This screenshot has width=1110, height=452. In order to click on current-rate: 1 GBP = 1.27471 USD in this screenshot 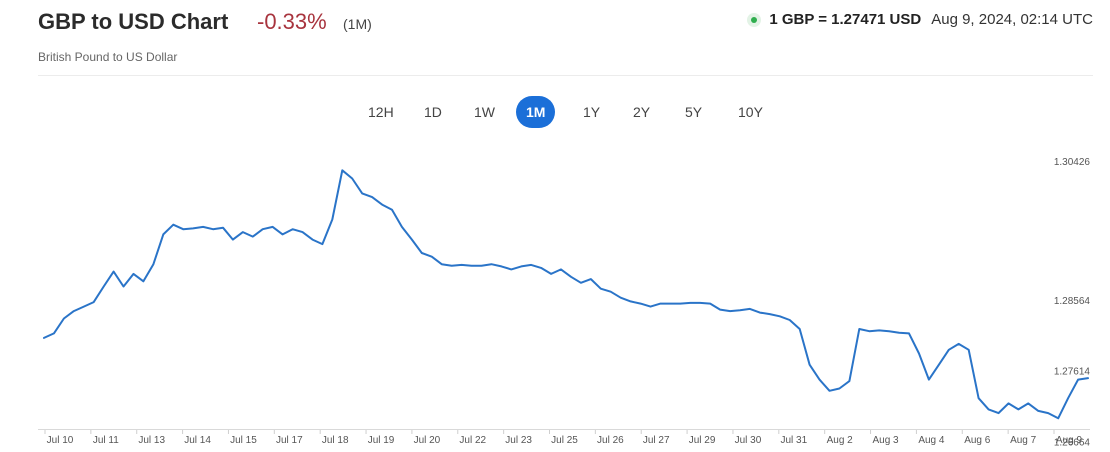, I will do `click(845, 19)`.